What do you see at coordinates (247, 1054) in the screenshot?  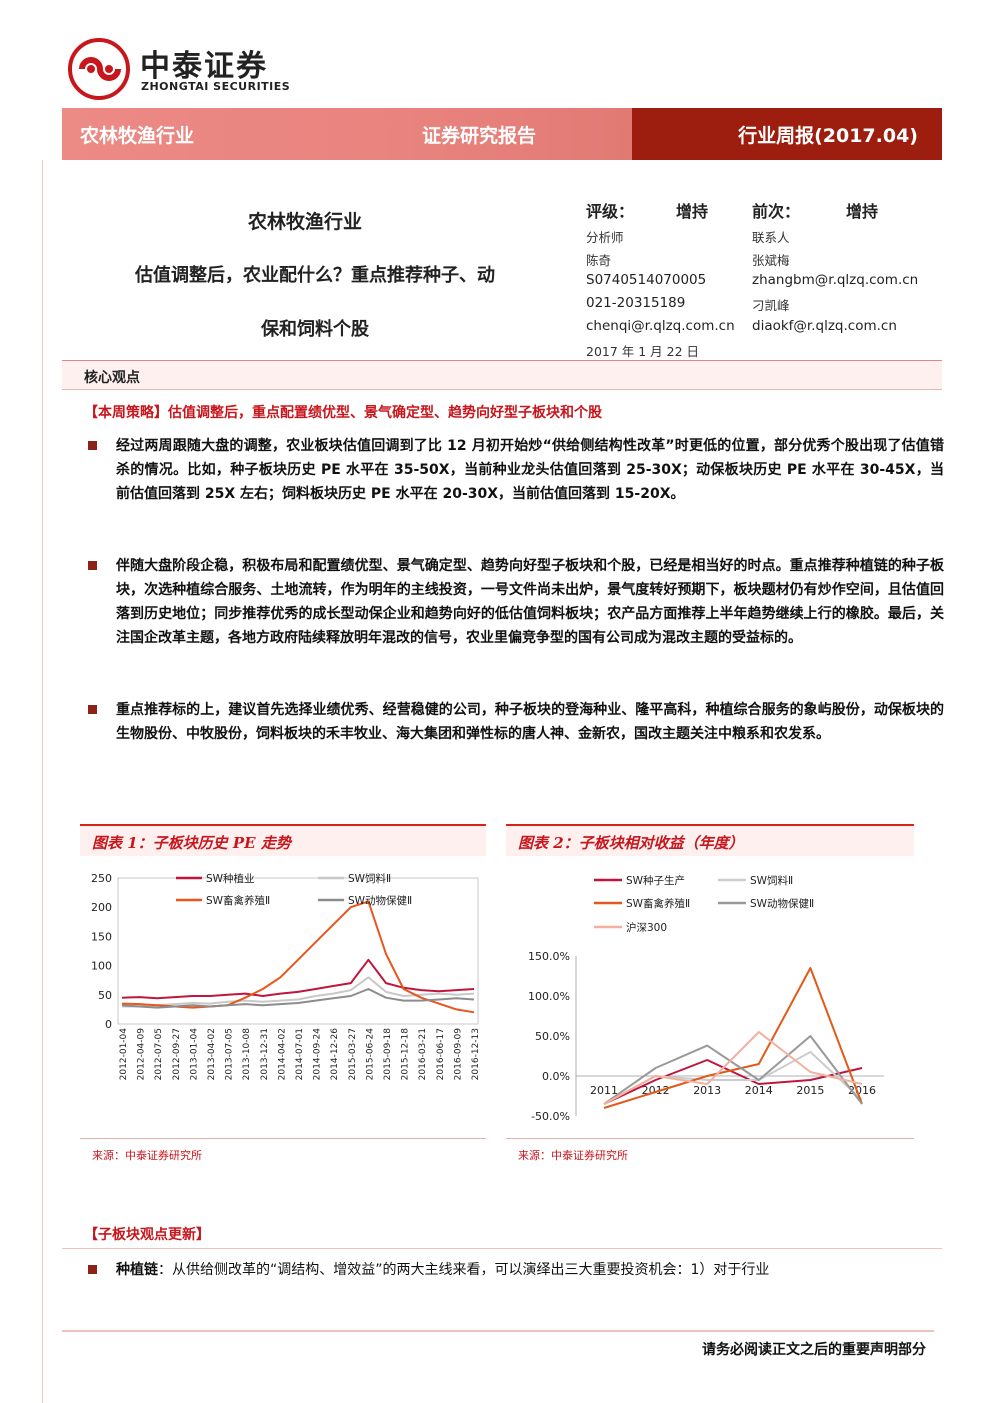 I see `chart1-x-tick: 2013-10-08` at bounding box center [247, 1054].